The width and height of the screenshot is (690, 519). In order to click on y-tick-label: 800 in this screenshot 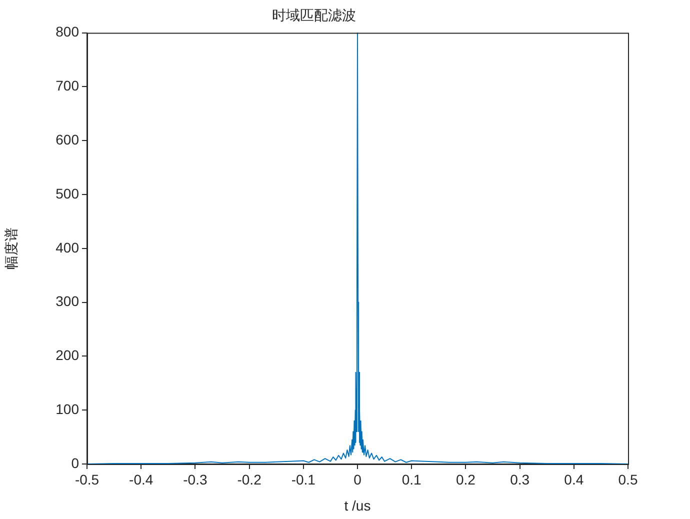, I will do `click(68, 32)`.